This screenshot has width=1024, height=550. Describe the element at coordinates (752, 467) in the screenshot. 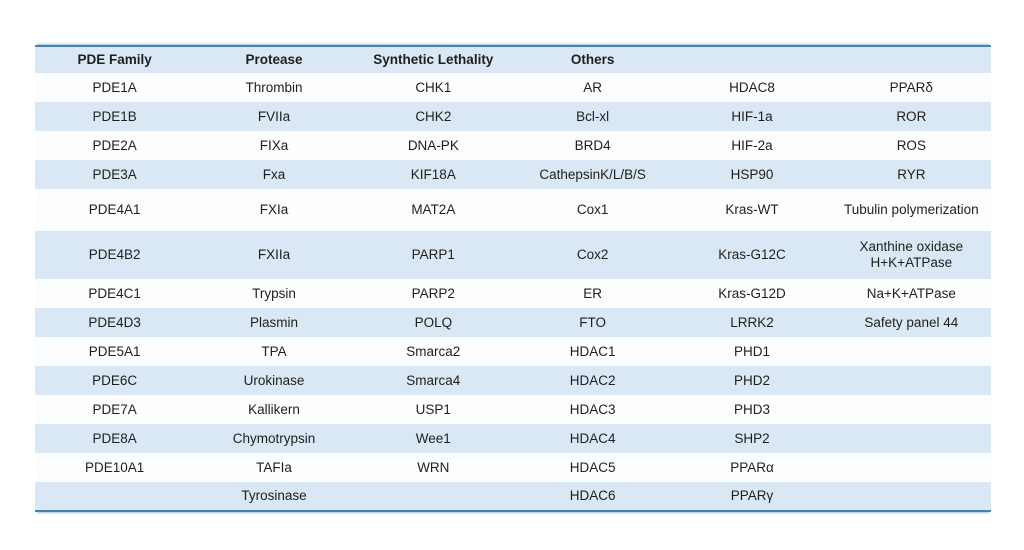

I see `table-cell: PPARα` at that location.